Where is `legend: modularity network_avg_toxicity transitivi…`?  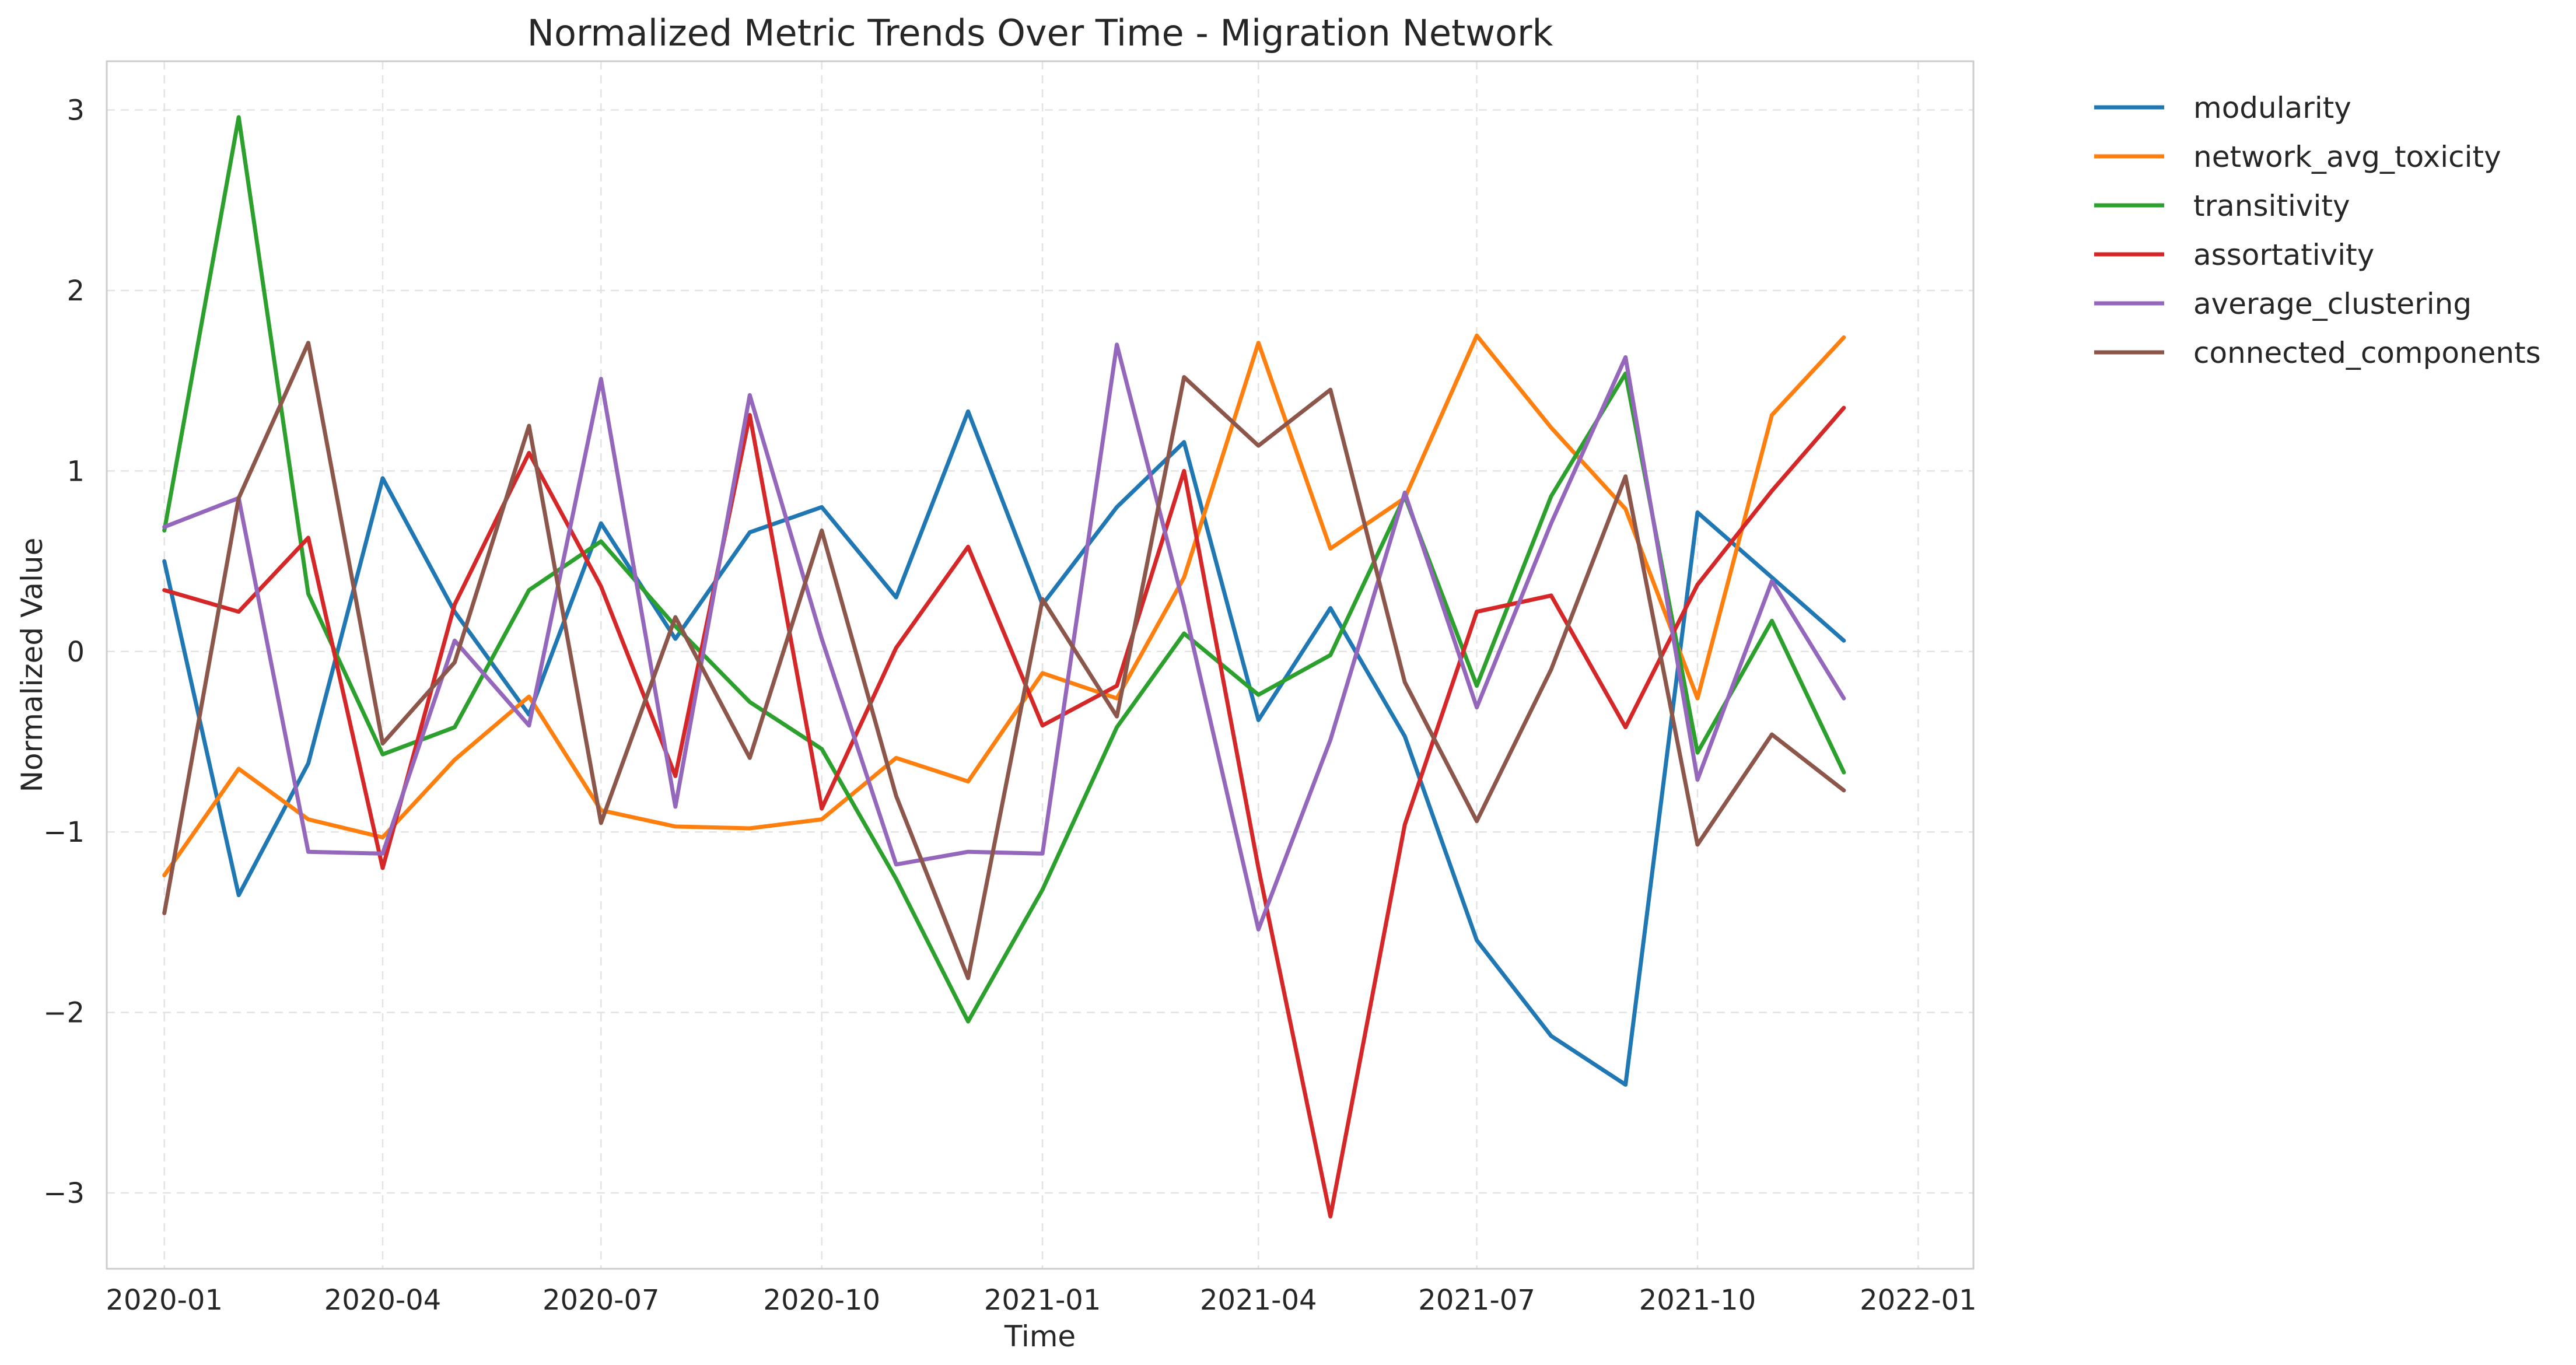
legend: modularity network_avg_toxicity transitivi… is located at coordinates (2317, 230).